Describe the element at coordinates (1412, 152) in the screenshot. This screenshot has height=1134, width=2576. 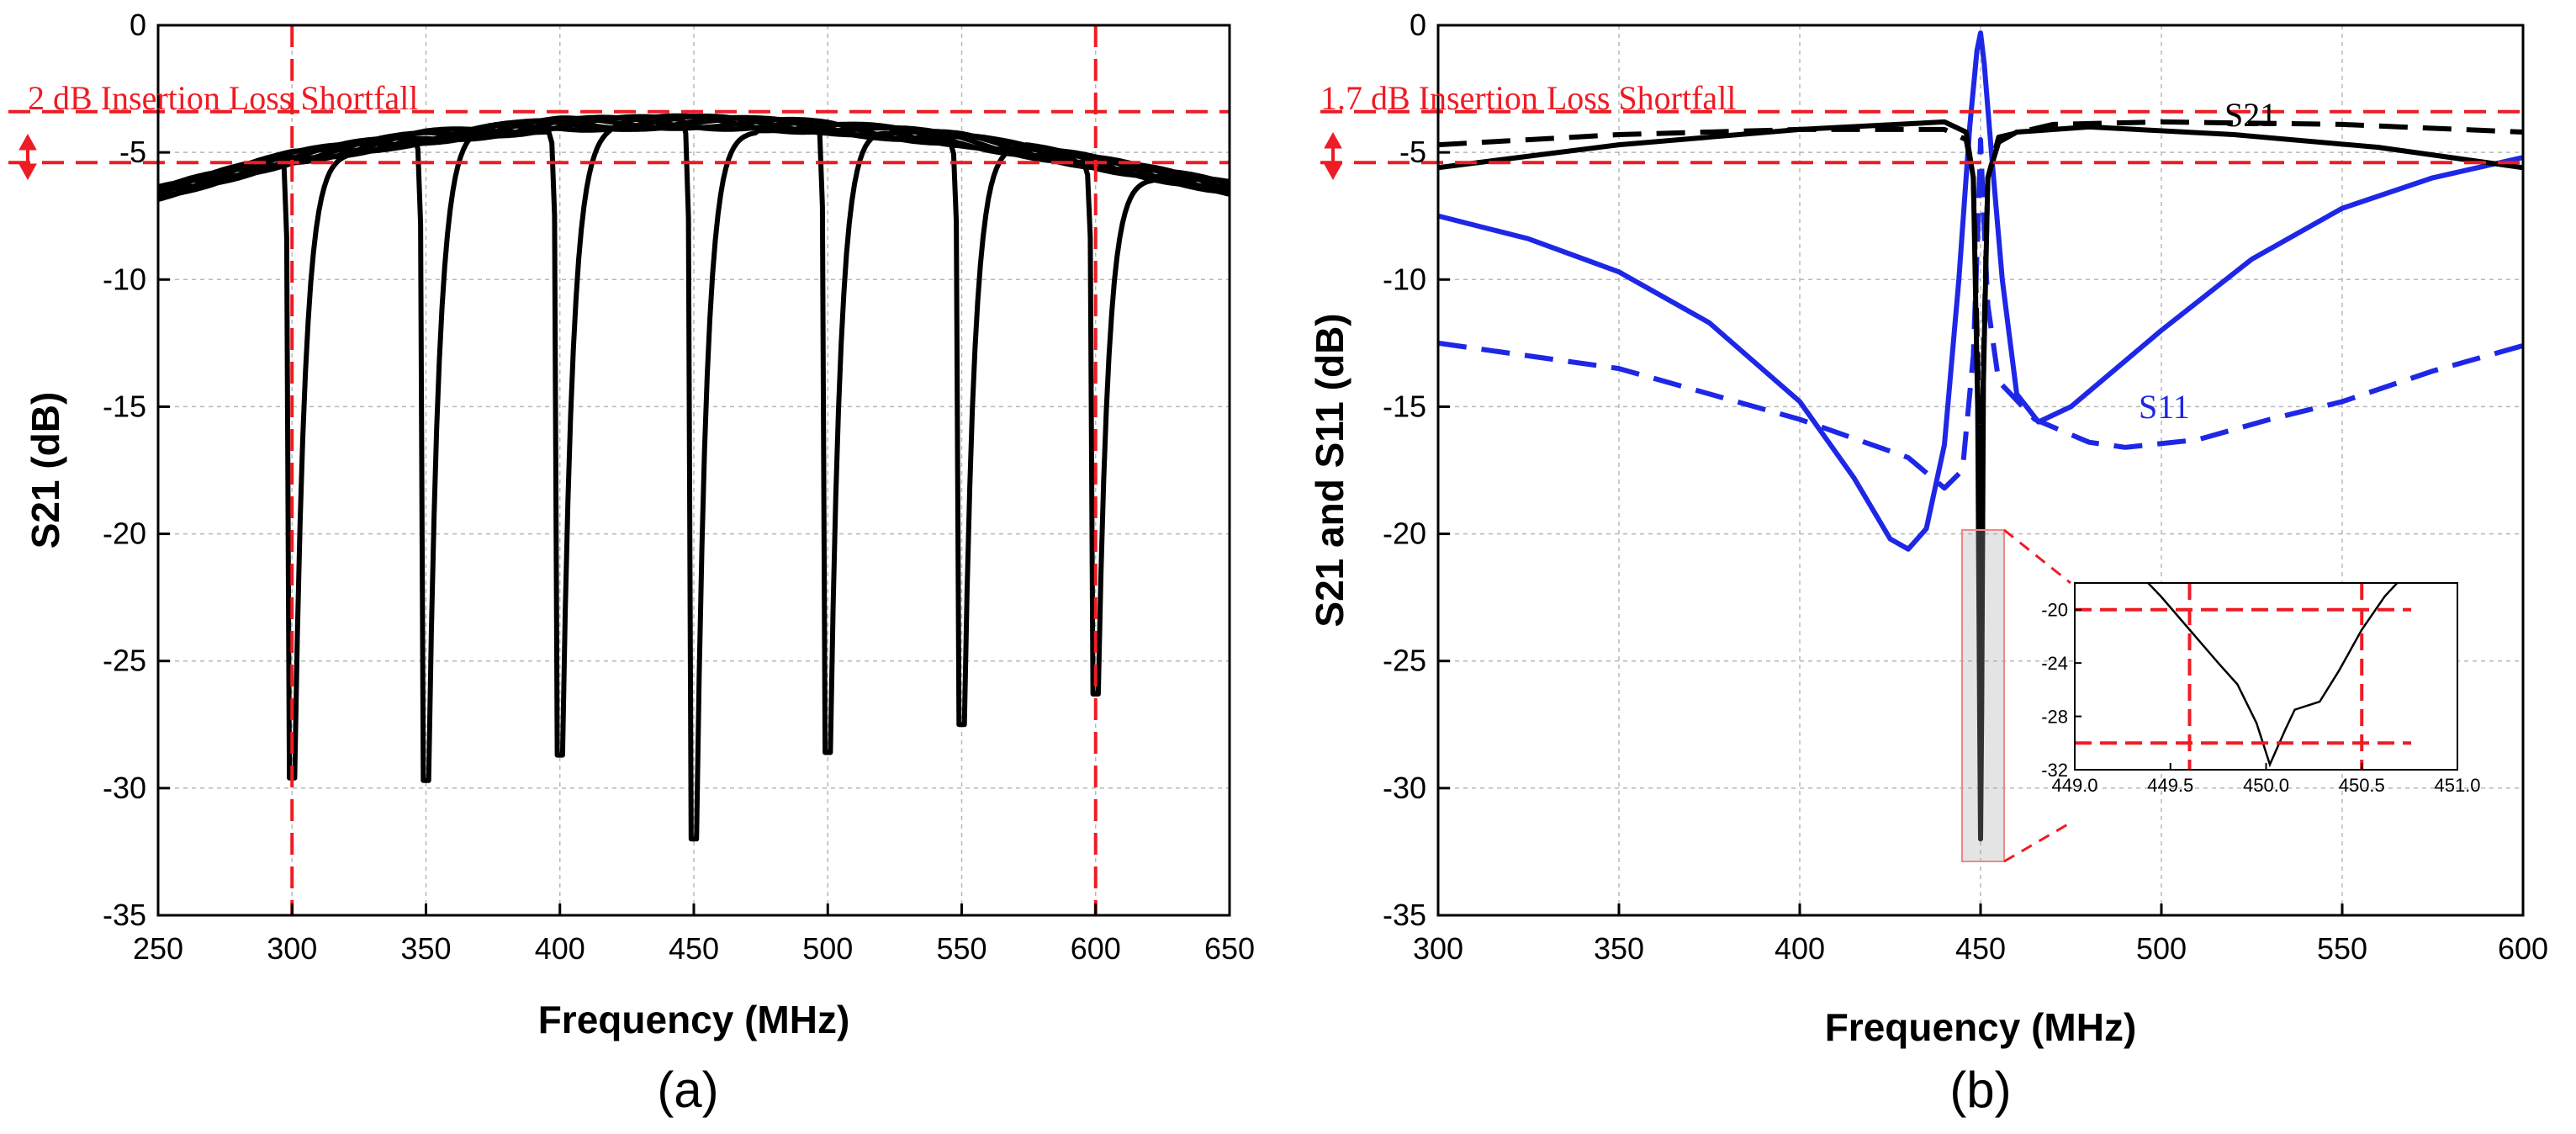
I see `tick-label-y-b: -5` at that location.